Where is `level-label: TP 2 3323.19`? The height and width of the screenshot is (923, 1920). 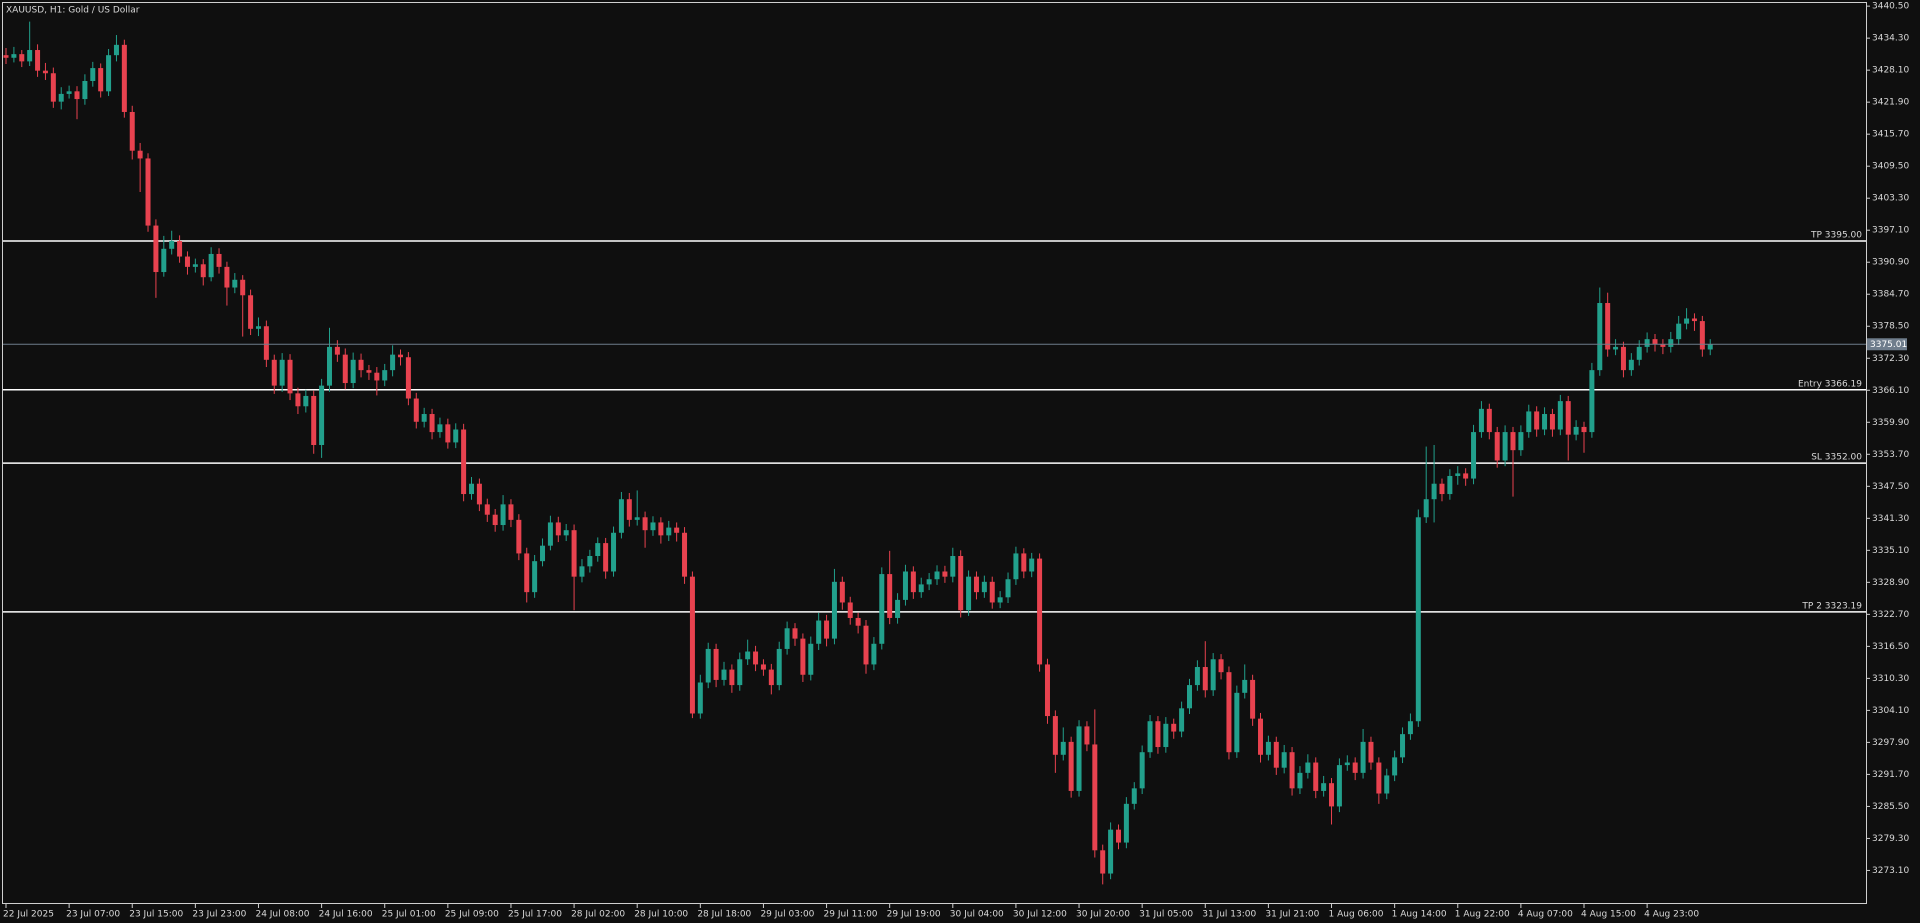 level-label: TP 2 3323.19 is located at coordinates (1831, 606).